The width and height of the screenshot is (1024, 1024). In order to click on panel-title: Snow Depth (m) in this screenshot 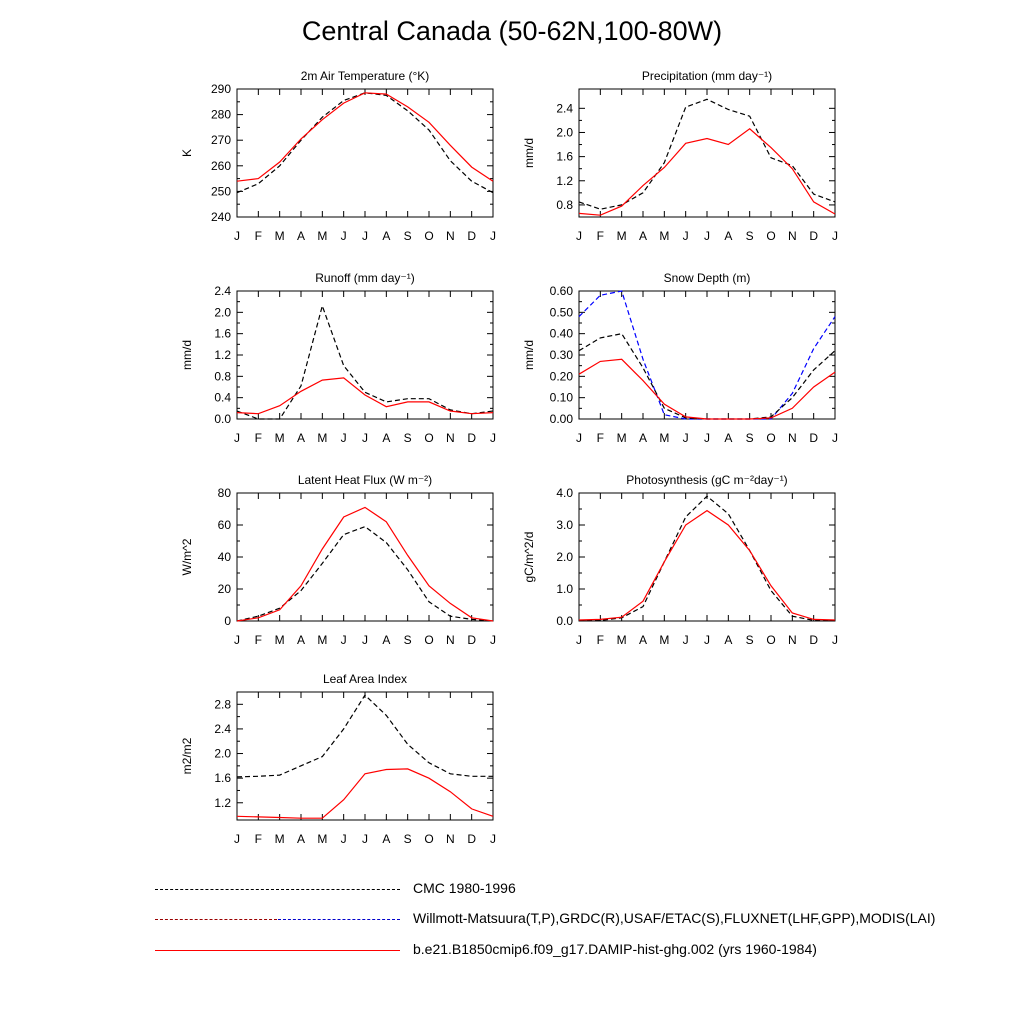, I will do `click(707, 278)`.